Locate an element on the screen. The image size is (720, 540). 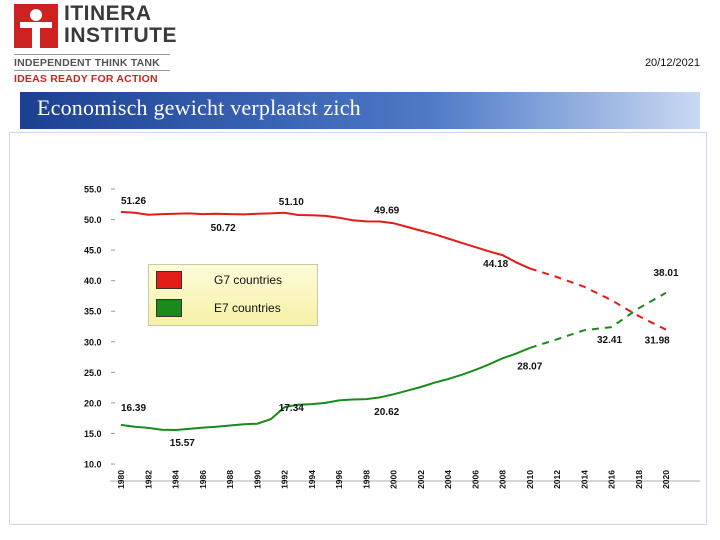
x-tick-label: 2006 is located at coordinates (475, 479).